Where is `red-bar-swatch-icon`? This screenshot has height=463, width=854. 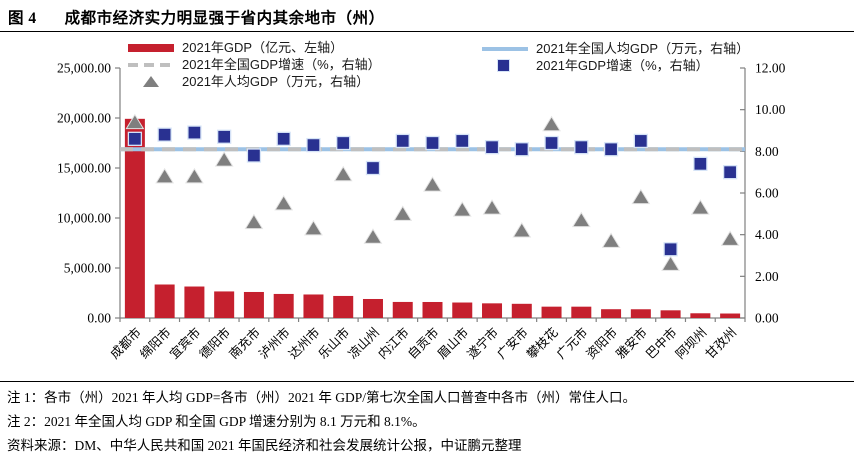
red-bar-swatch-icon is located at coordinates (151, 47).